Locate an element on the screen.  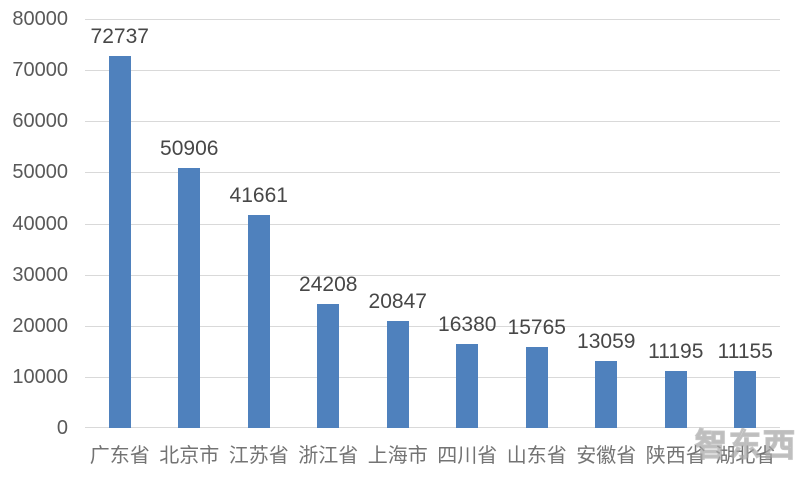
bar-四川省 is located at coordinates (467, 386).